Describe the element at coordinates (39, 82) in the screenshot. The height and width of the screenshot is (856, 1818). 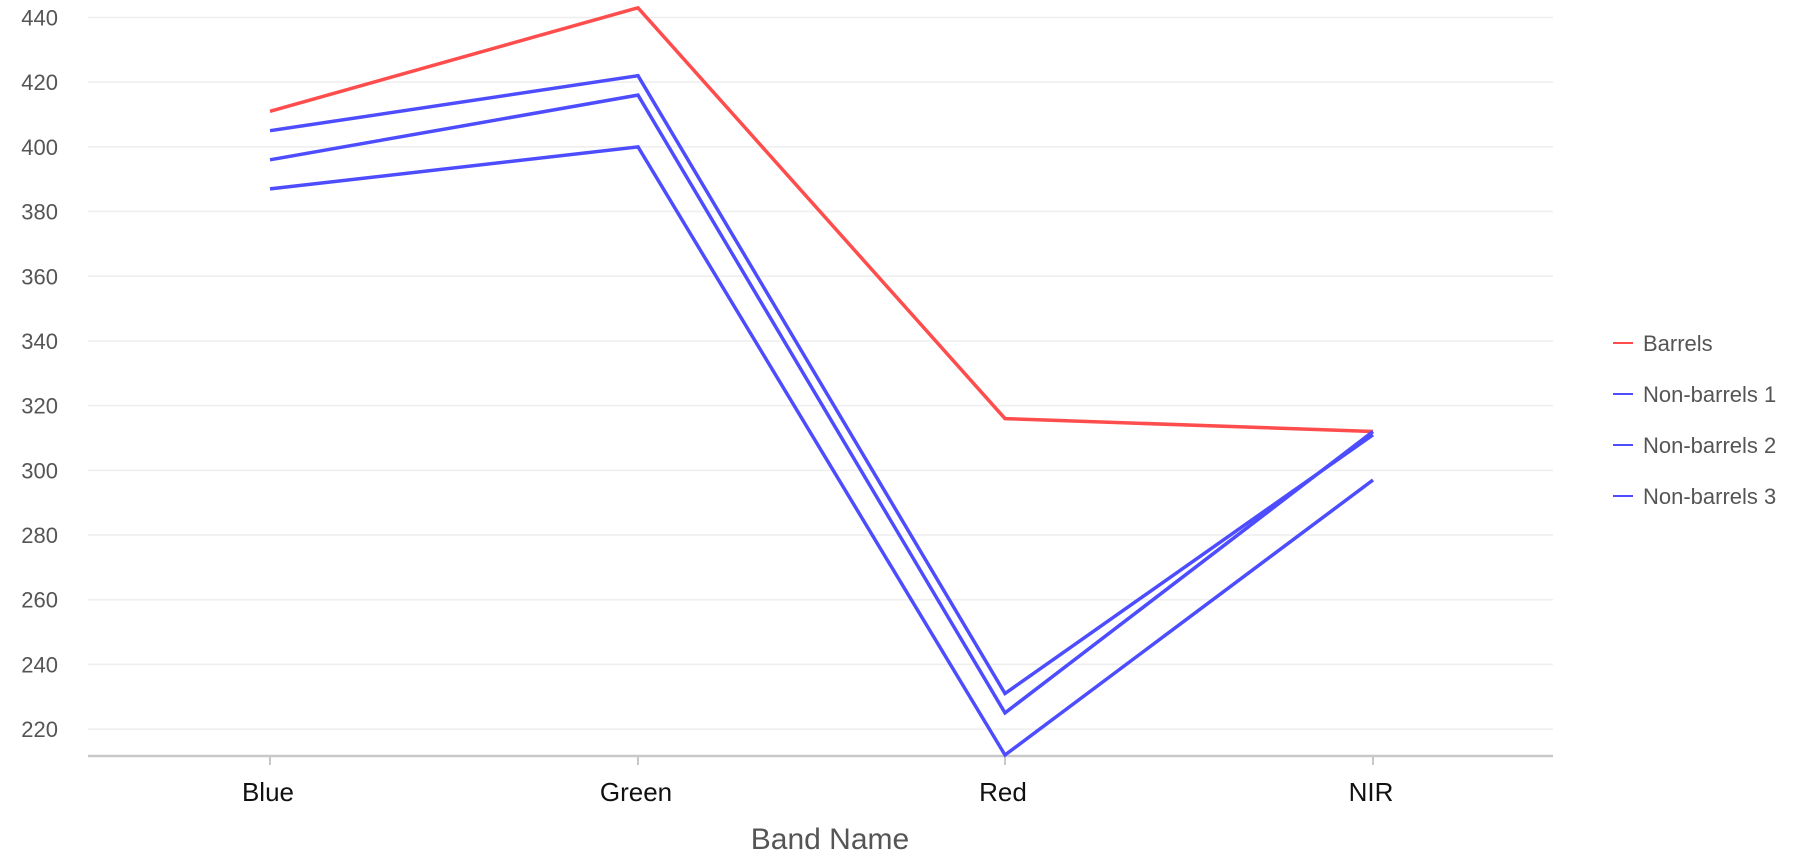
I see `y-tick-label: 420` at that location.